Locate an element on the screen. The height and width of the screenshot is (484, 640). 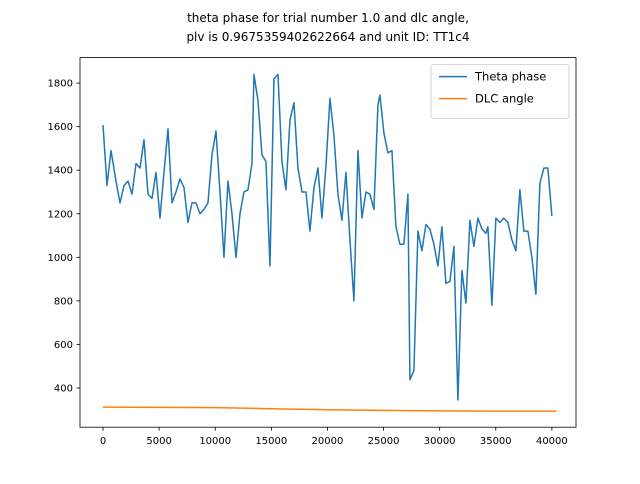
data-line is located at coordinates (329, 409).